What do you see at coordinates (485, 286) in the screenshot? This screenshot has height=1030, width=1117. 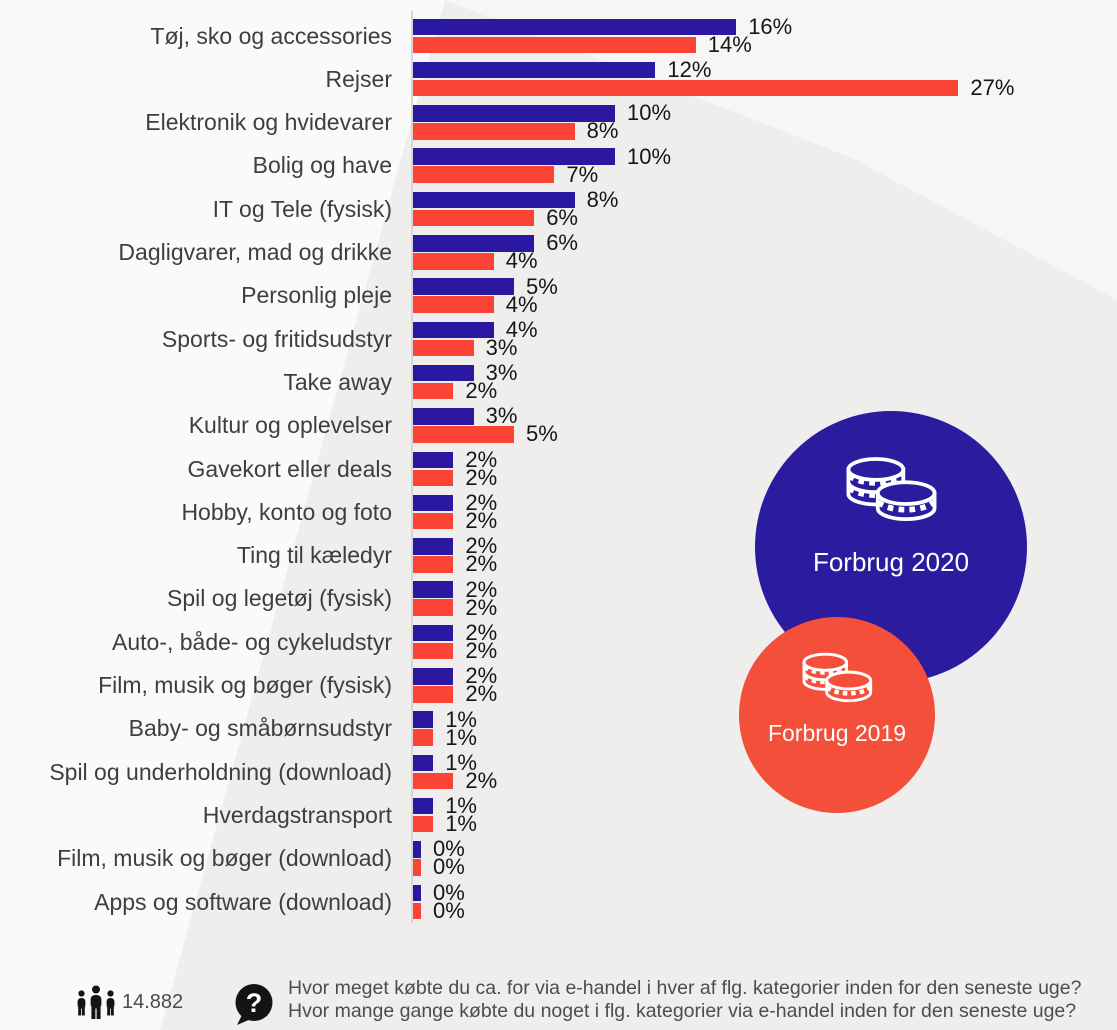 I see `bar-2020: 5%` at bounding box center [485, 286].